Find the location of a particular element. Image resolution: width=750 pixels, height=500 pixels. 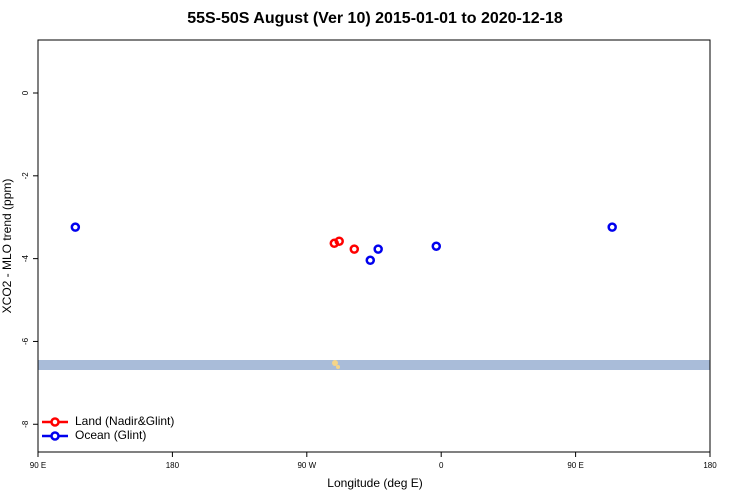

y-tick-label: -4 is located at coordinates (25, 259).